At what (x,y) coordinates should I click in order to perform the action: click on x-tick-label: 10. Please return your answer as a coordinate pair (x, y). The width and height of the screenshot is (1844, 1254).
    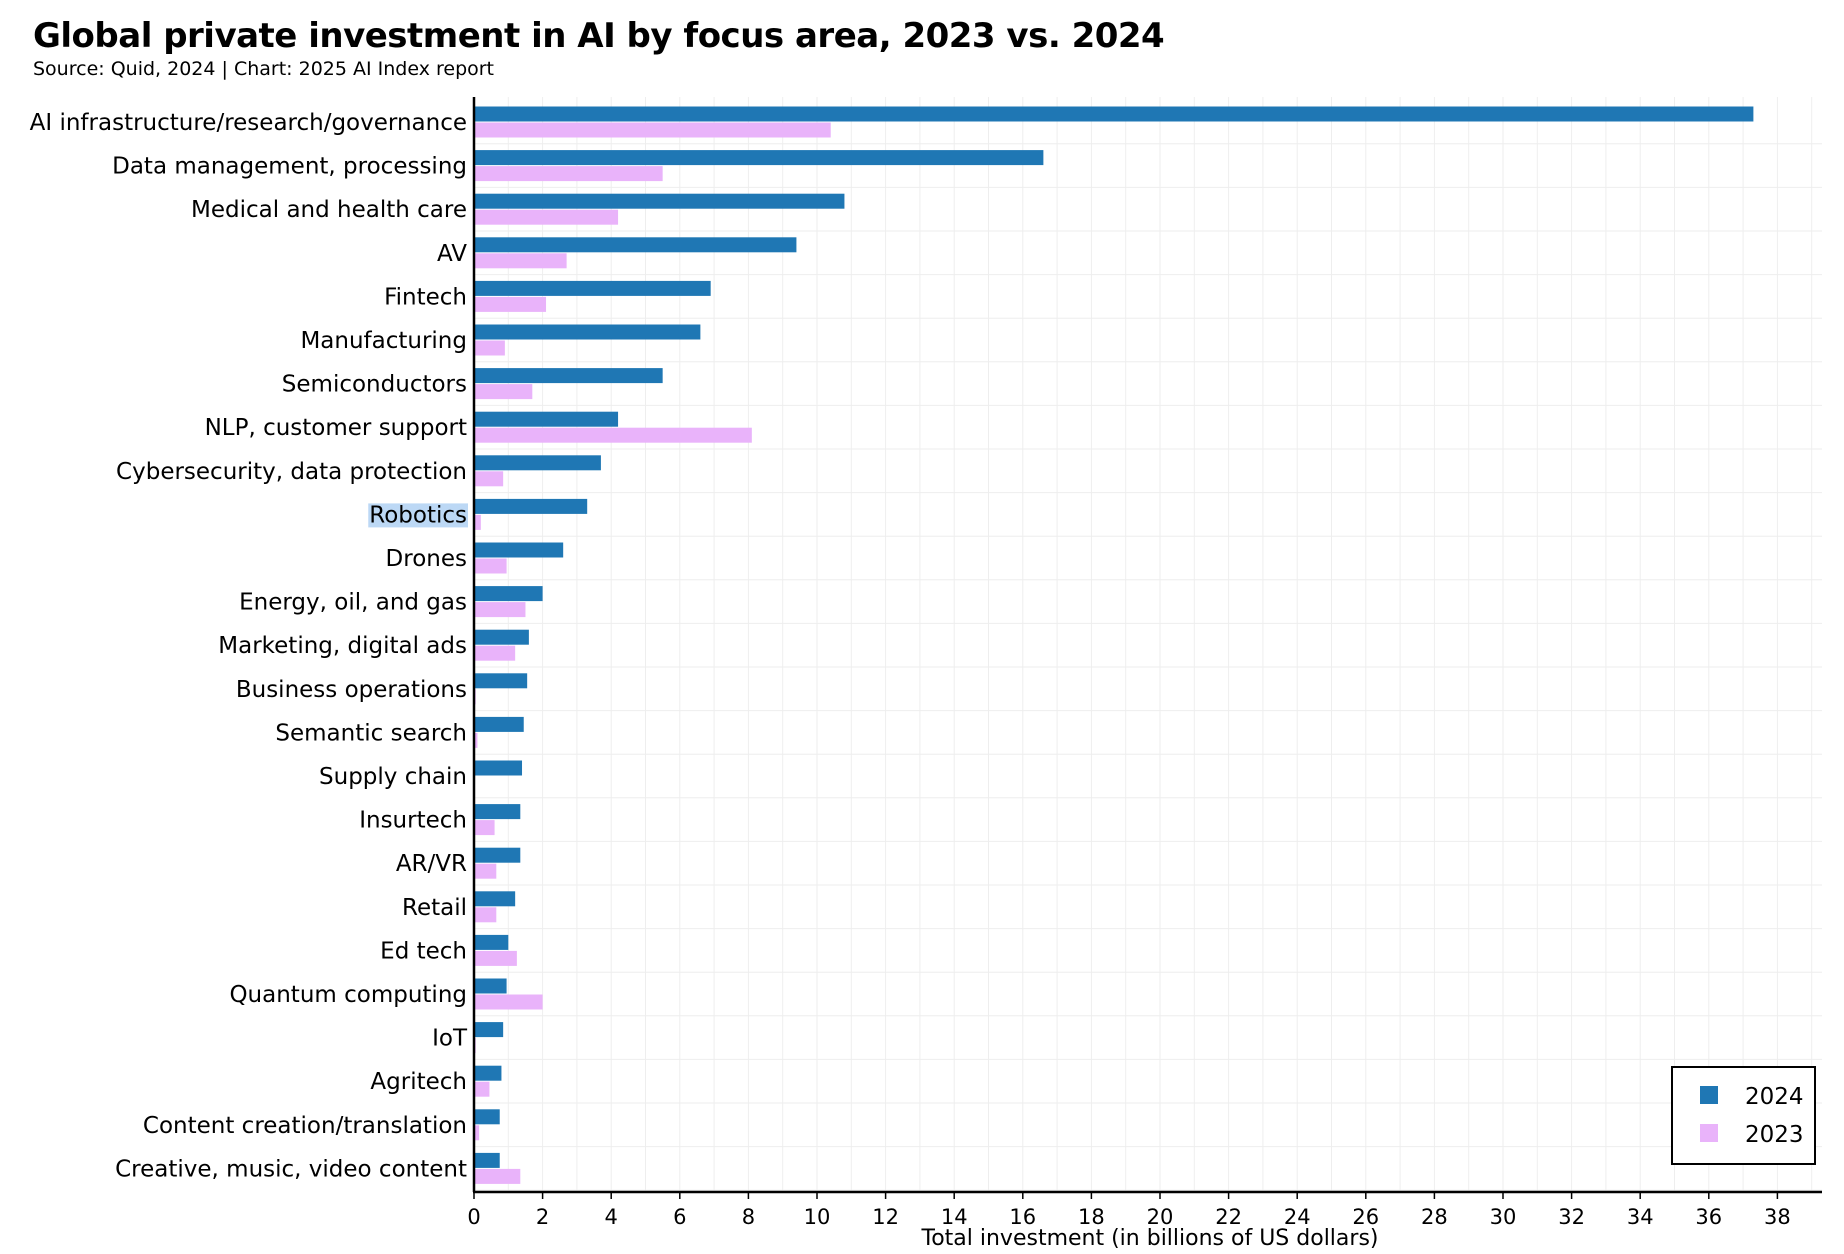
    Looking at the image, I should click on (817, 1217).